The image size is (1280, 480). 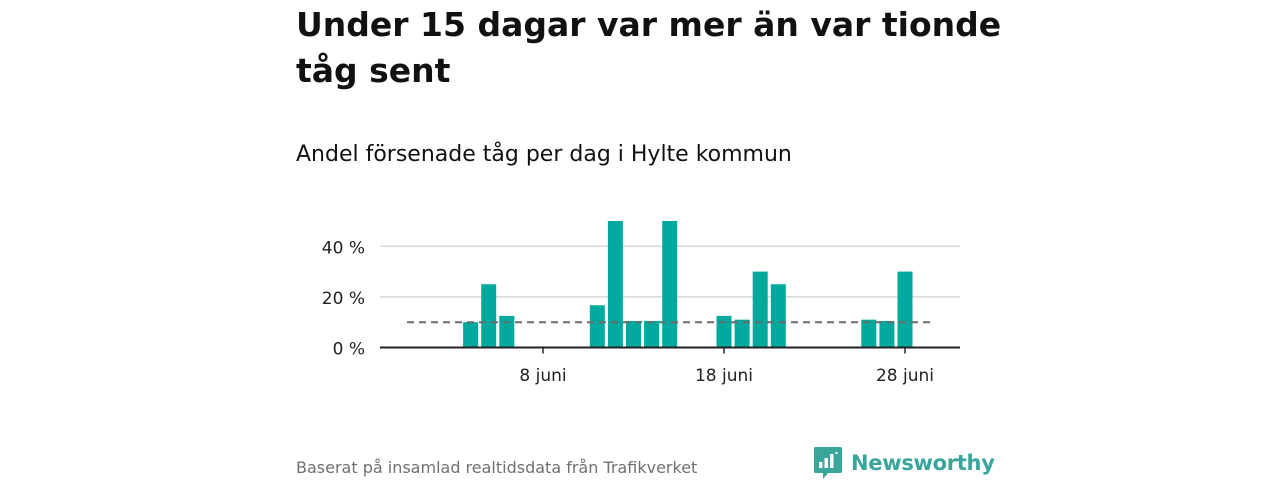 What do you see at coordinates (724, 376) in the screenshot?
I see `x-tick-label: 18 juni` at bounding box center [724, 376].